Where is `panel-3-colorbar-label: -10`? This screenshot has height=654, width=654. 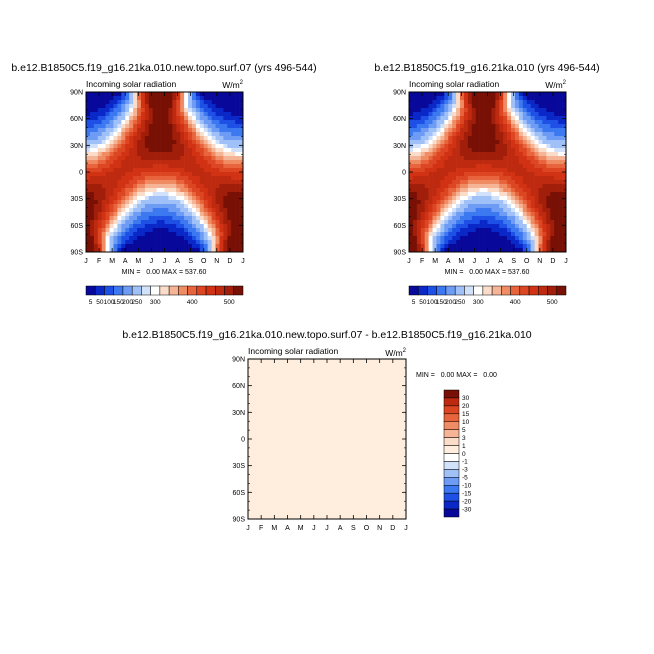
panel-3-colorbar-label: -10 is located at coordinates (467, 486).